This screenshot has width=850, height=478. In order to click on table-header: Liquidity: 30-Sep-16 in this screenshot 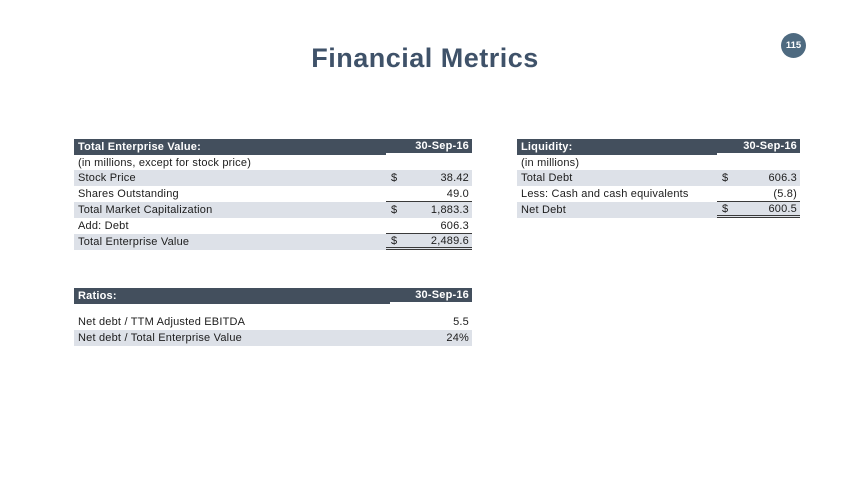, I will do `click(658, 147)`.